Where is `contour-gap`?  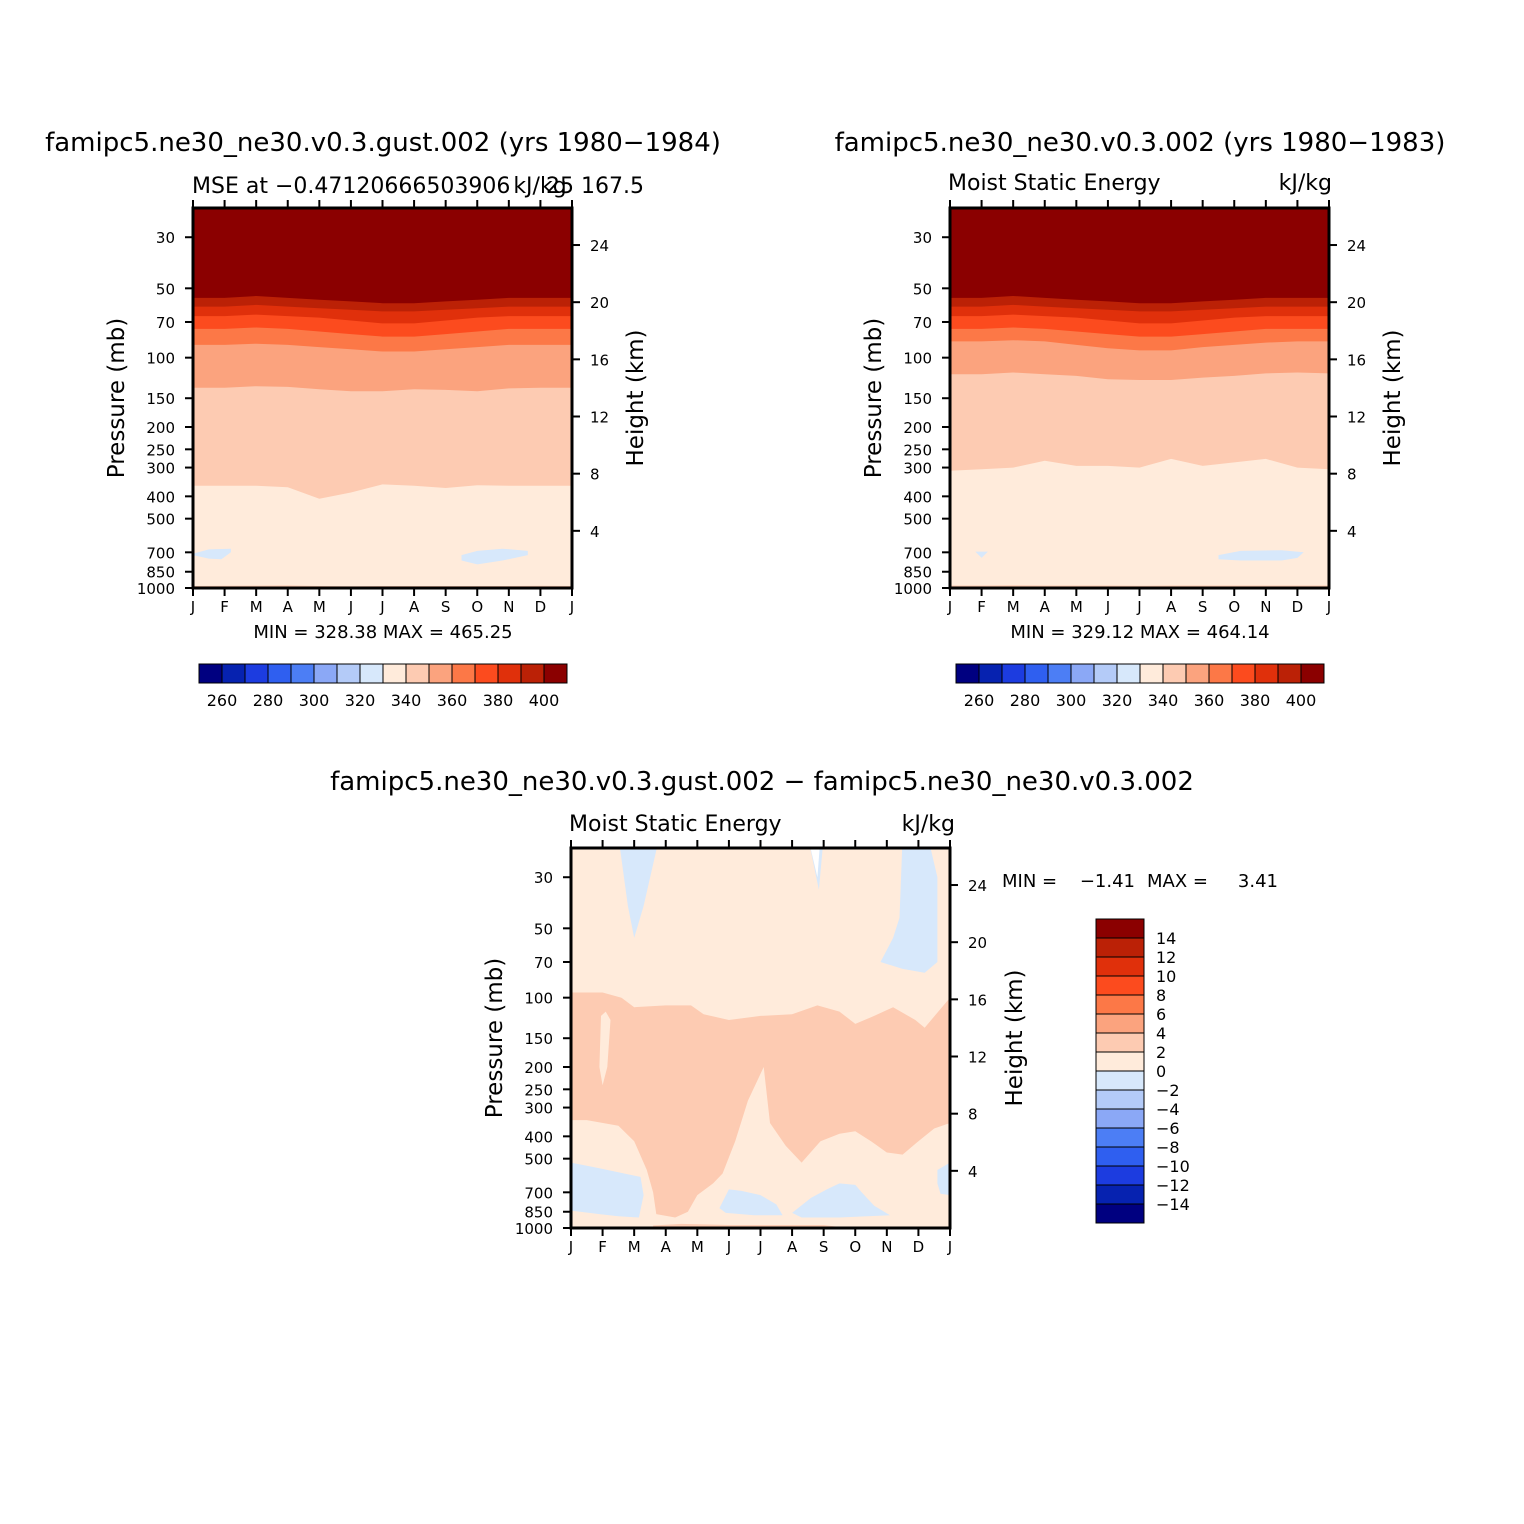
contour-gap is located at coordinates (815, 863).